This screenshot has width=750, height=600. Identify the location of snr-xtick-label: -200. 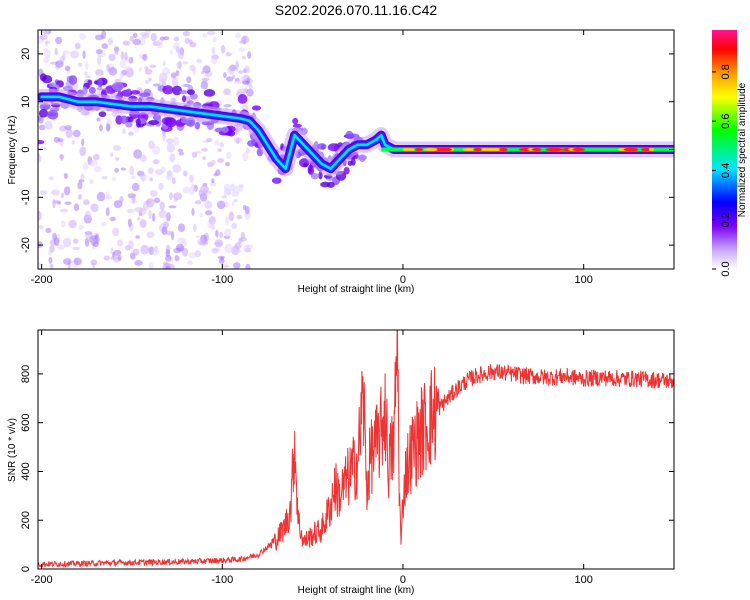
(42, 580).